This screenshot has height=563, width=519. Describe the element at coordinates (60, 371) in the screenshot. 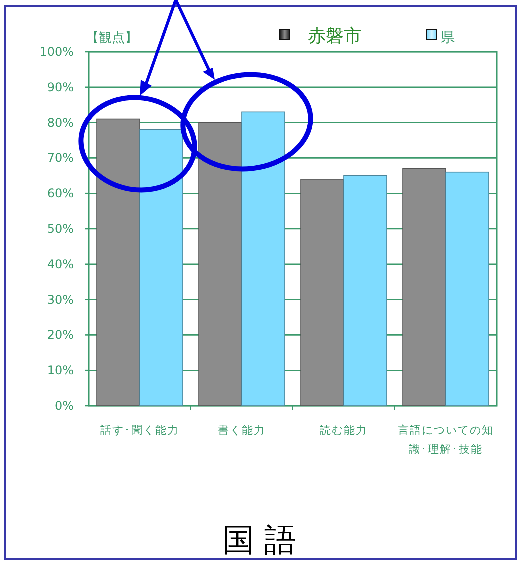

I see `y-tick-label: 10%` at that location.